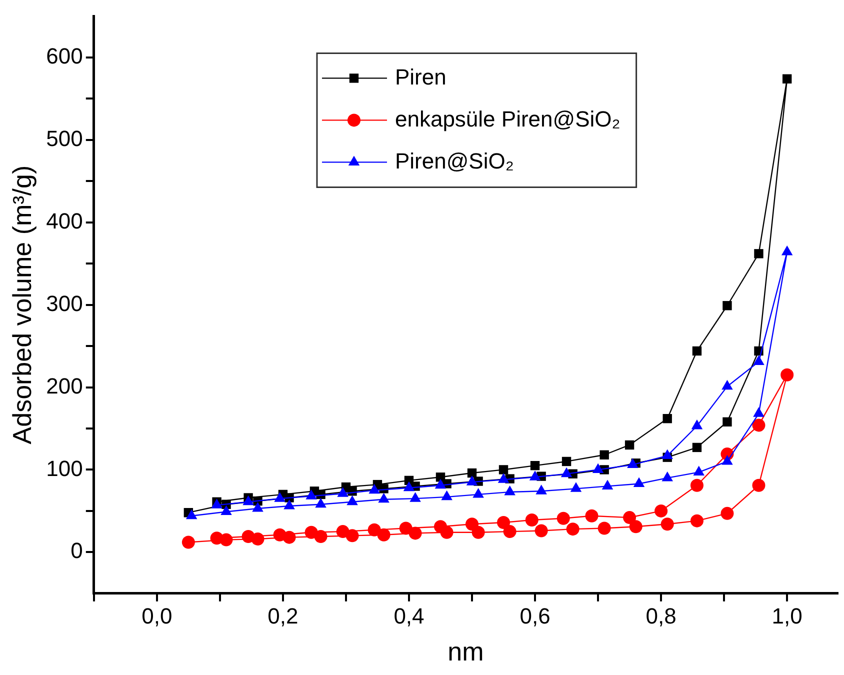  Describe the element at coordinates (64, 303) in the screenshot. I see `y-tick-label: 300` at that location.